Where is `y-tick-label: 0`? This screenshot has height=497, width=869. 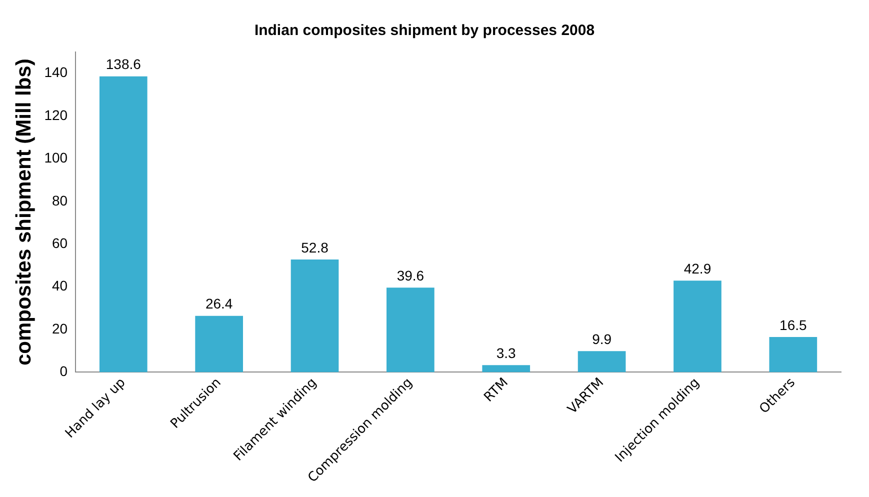 y-tick-label: 0 is located at coordinates (64, 371).